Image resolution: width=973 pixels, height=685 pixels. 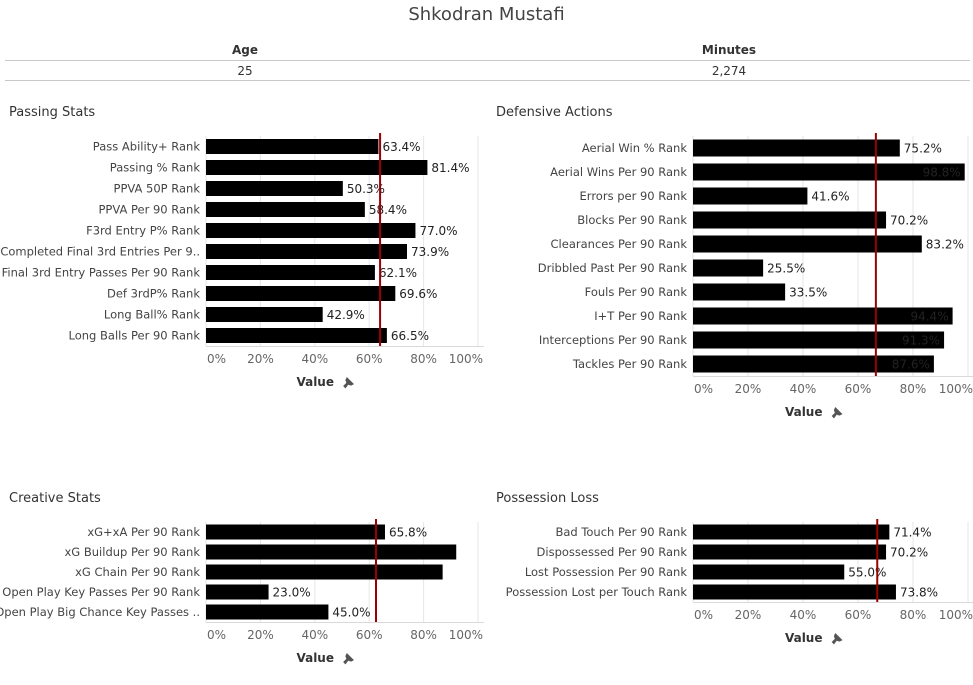 I want to click on creative-axis-title: Value, so click(x=315, y=658).